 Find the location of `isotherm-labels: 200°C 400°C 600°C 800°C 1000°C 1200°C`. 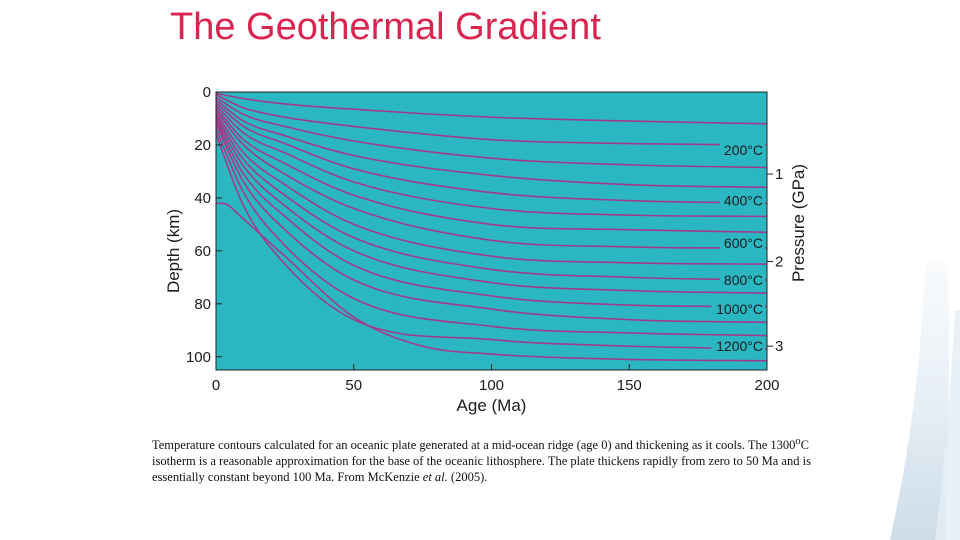

isotherm-labels: 200°C 400°C 600°C 800°C 1000°C 1200°C is located at coordinates (738, 248).